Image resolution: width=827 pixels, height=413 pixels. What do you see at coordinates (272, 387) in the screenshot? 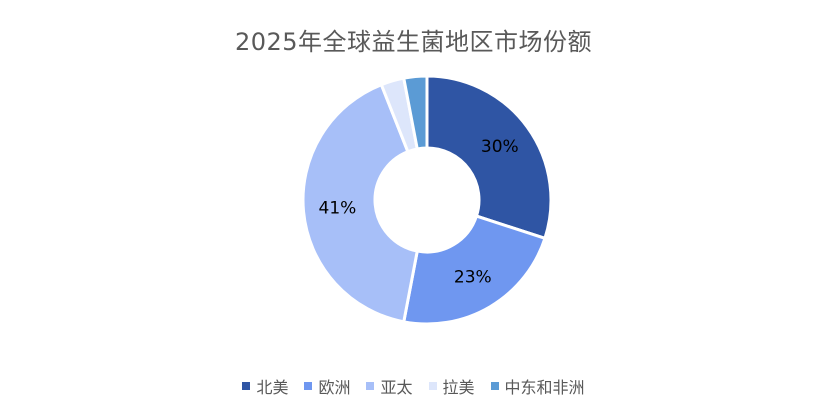
I see `legend-label: 北美` at bounding box center [272, 387].